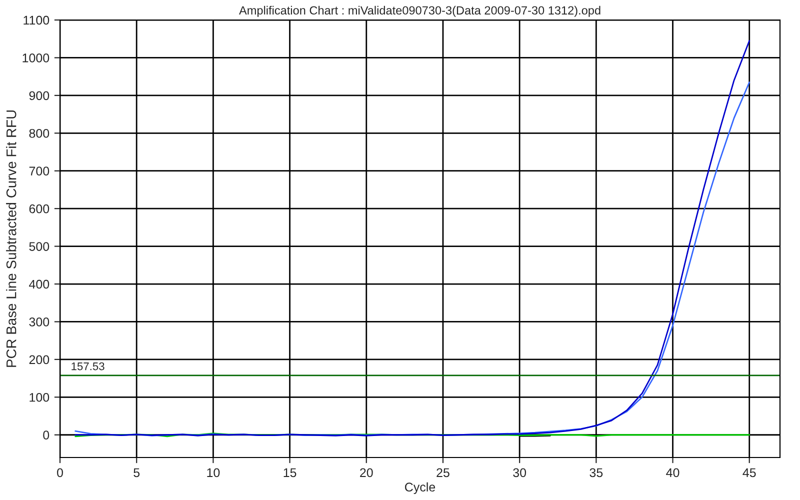 This screenshot has width=800, height=500. What do you see at coordinates (519, 473) in the screenshot?
I see `x-tick-label: 30` at bounding box center [519, 473].